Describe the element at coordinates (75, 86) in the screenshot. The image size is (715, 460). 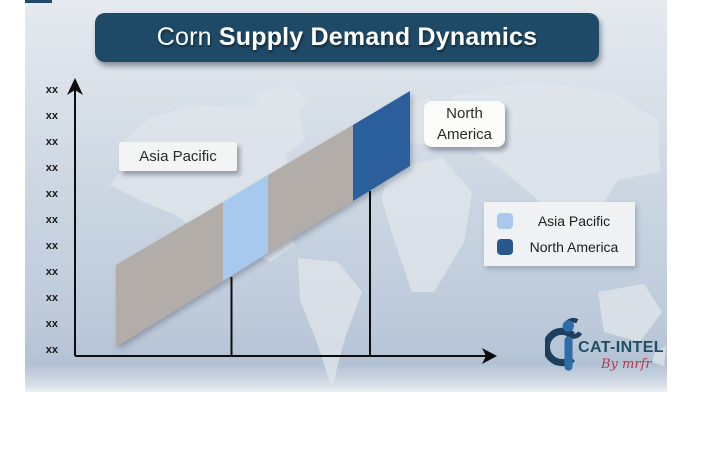
I see `y-axis-arrowhead` at that location.